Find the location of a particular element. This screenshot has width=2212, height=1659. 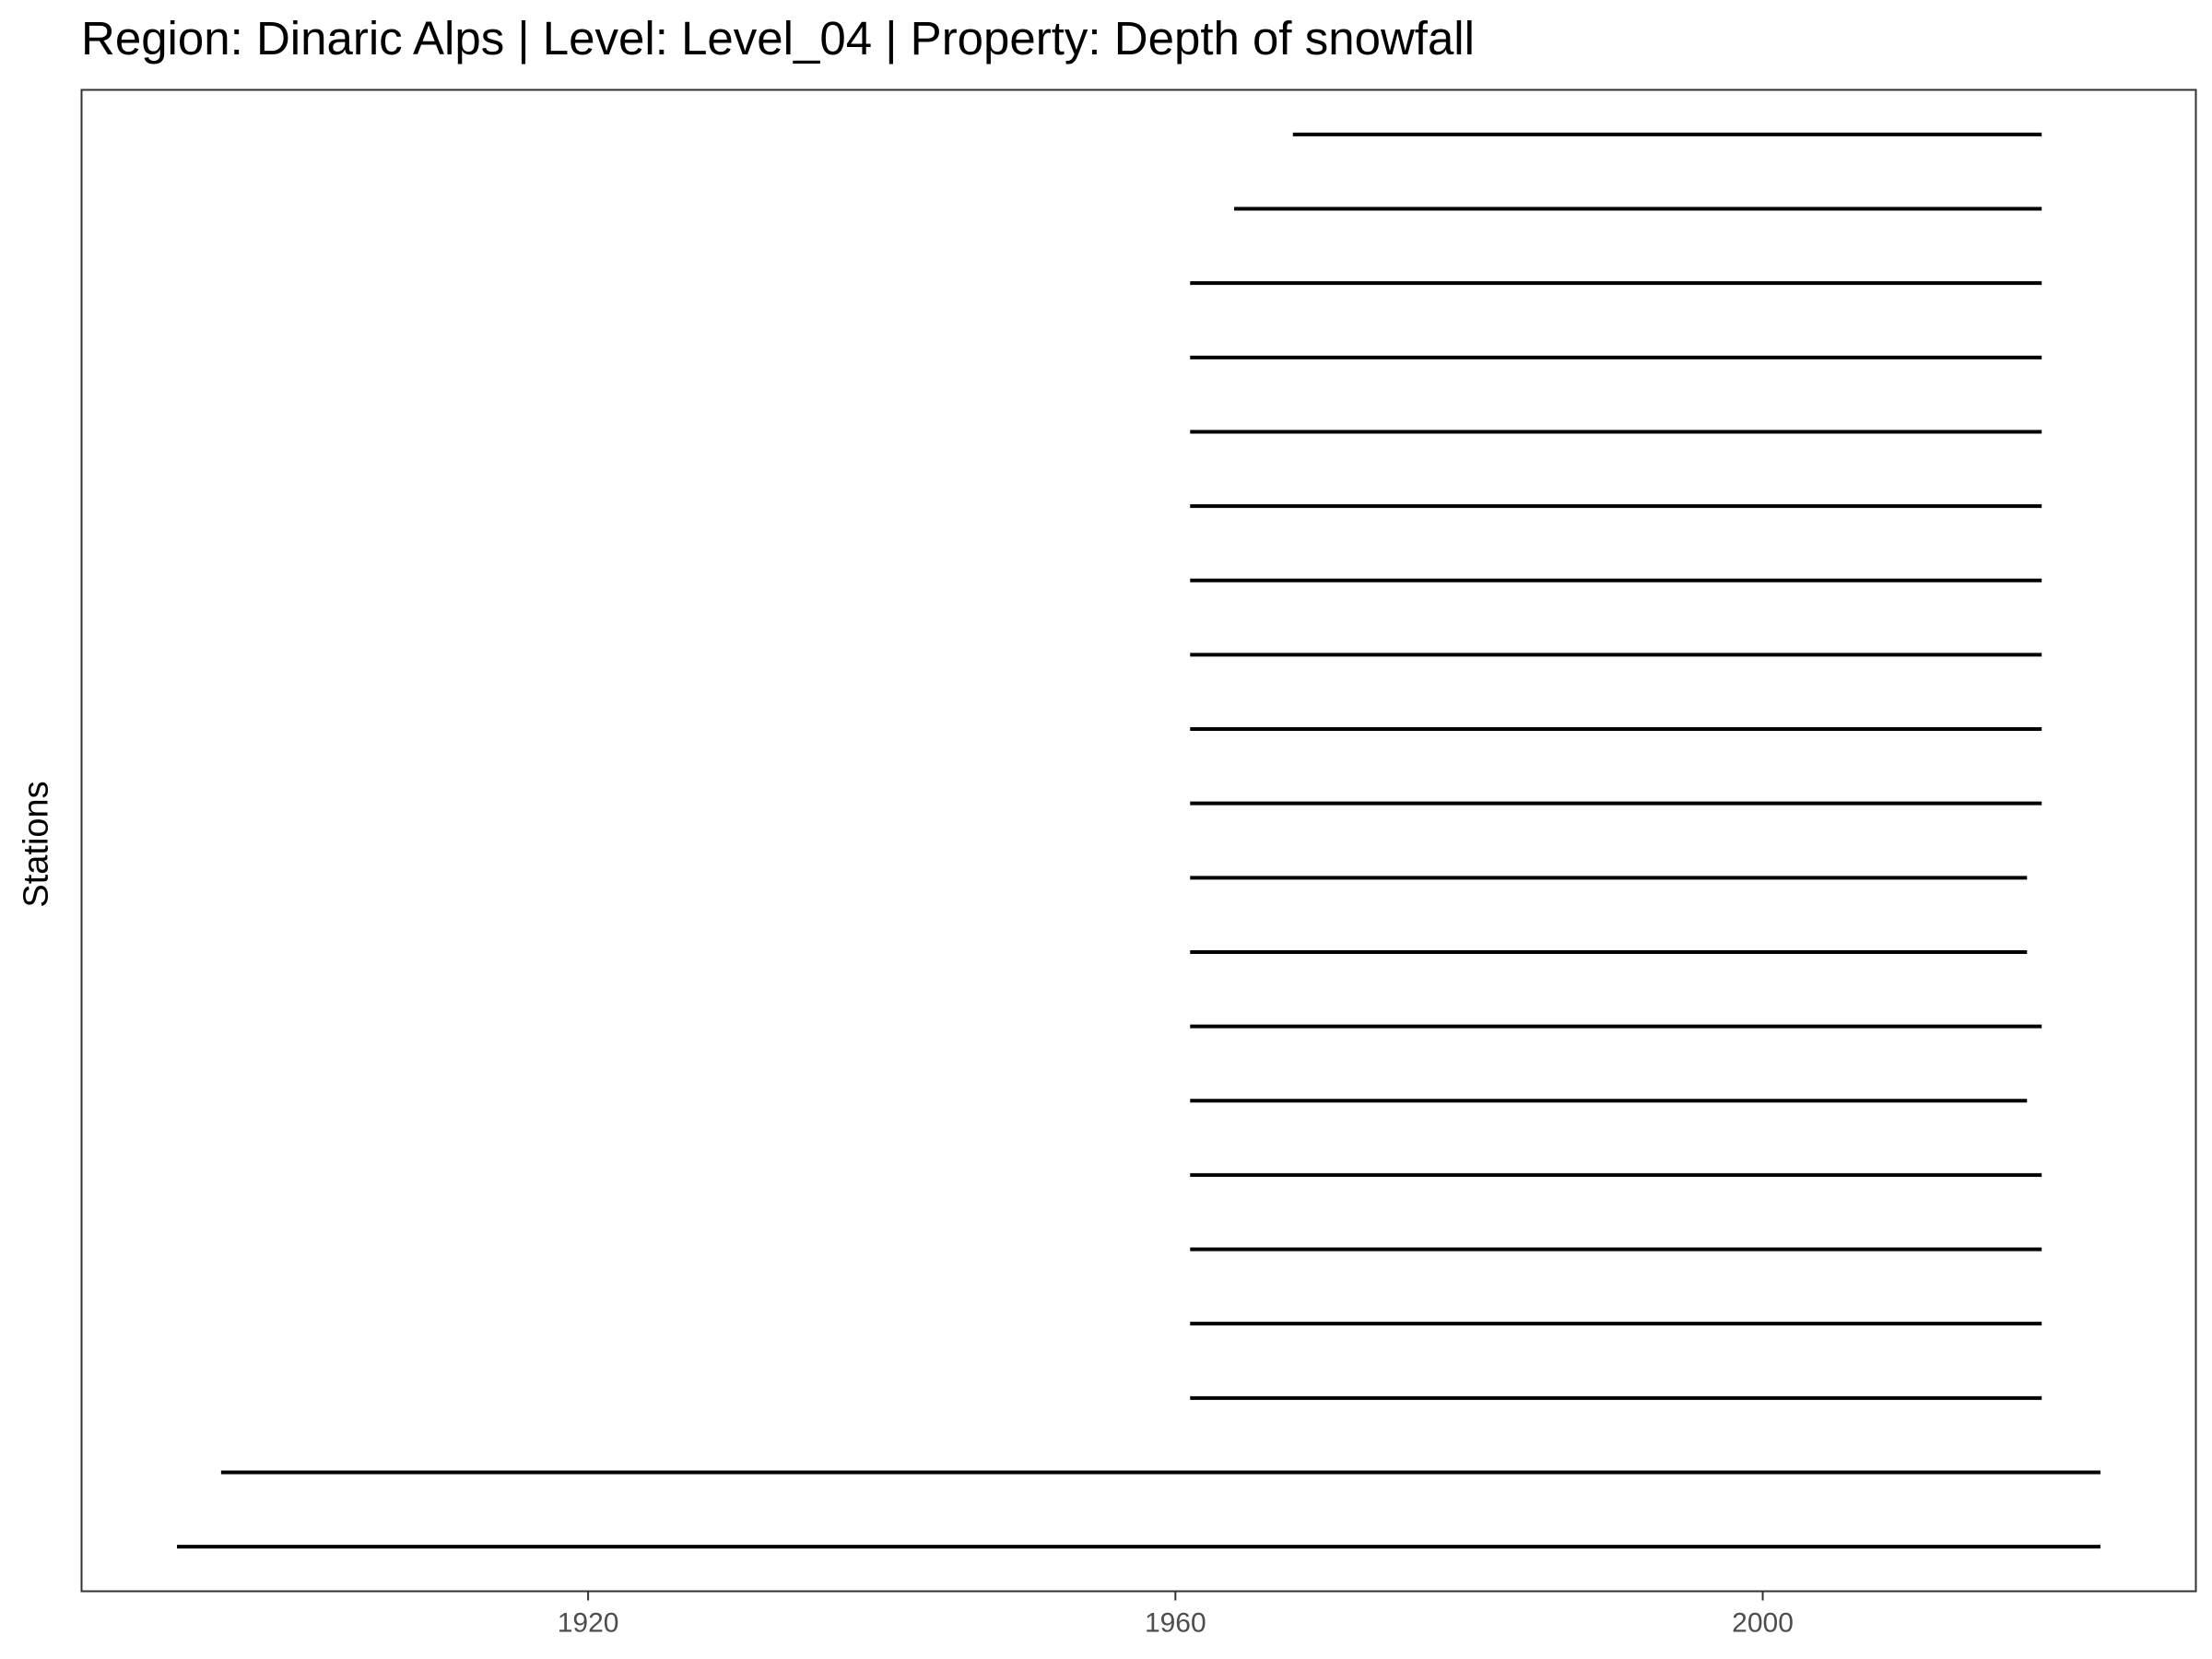

x-tick-label: 1920 is located at coordinates (588, 1623).